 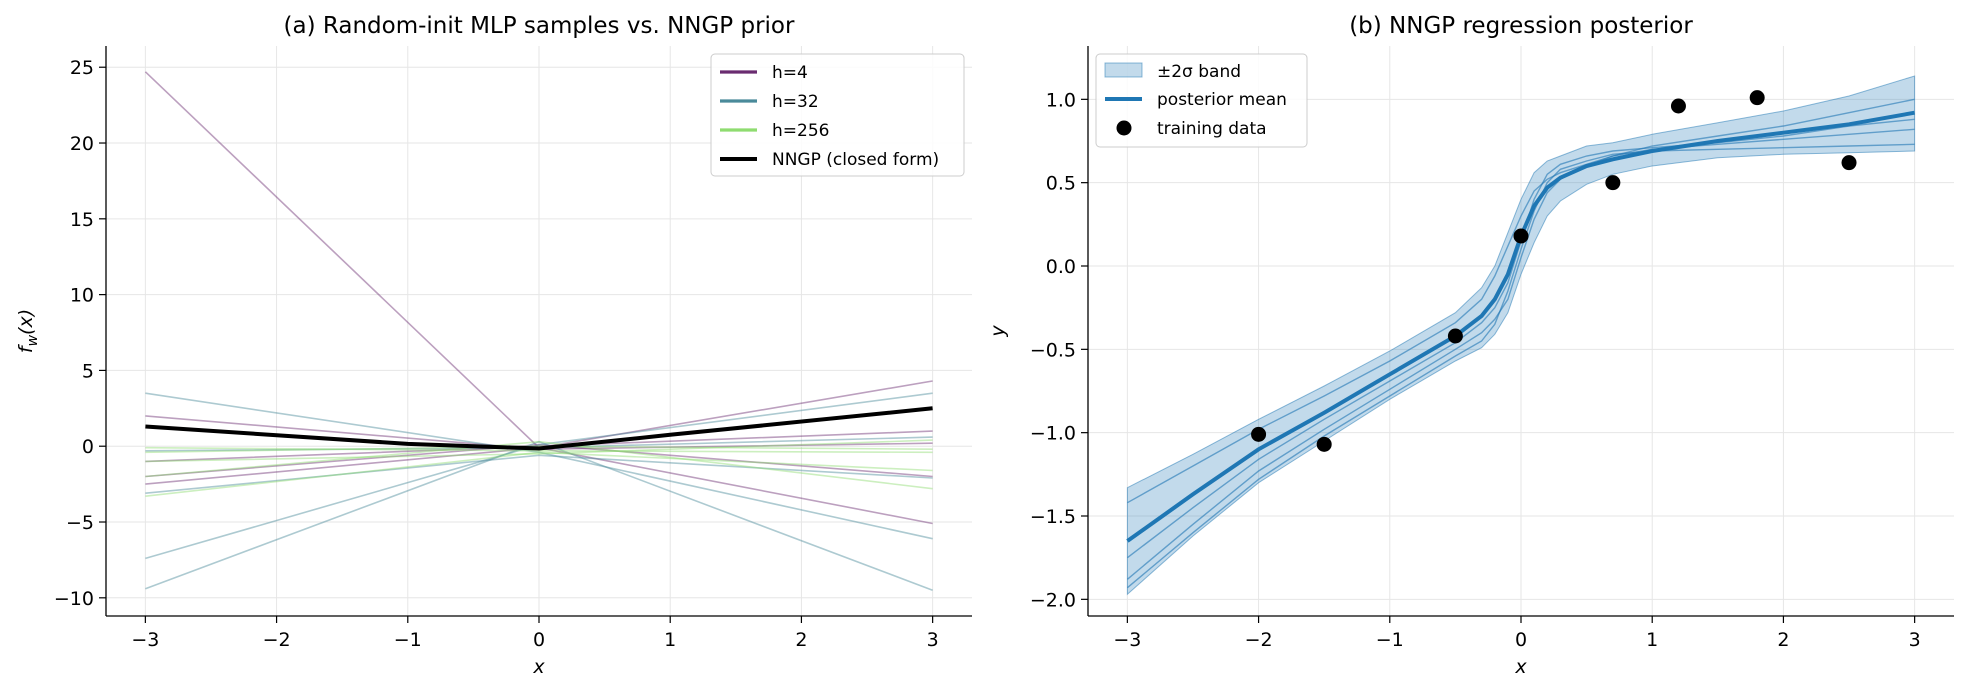 What do you see at coordinates (538, 667) in the screenshot?
I see `panel-a-x-label: x` at bounding box center [538, 667].